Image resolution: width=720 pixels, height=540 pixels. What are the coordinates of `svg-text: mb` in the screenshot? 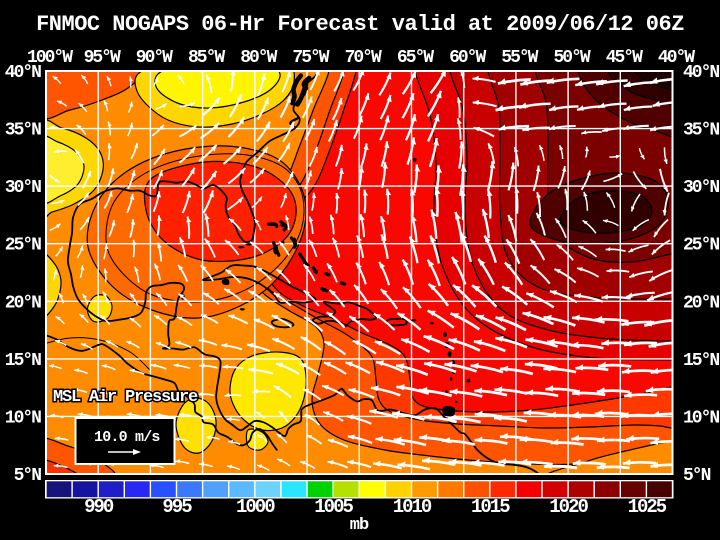 It's located at (359, 525).